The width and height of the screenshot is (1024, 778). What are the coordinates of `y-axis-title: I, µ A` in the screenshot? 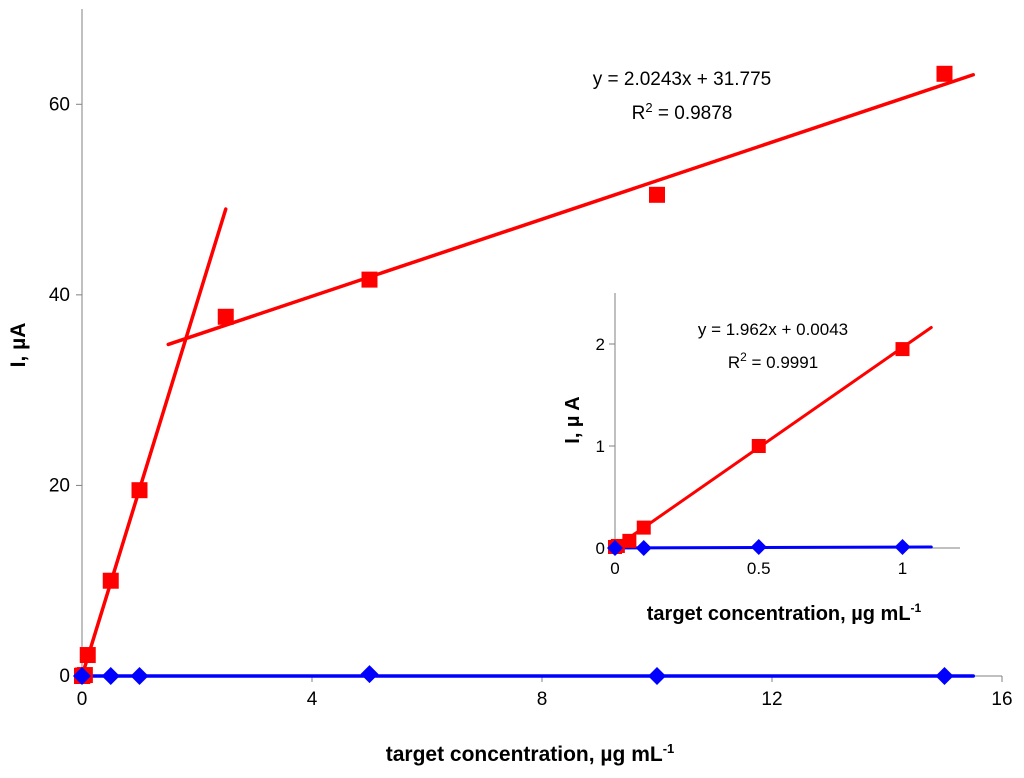 It's located at (573, 419).